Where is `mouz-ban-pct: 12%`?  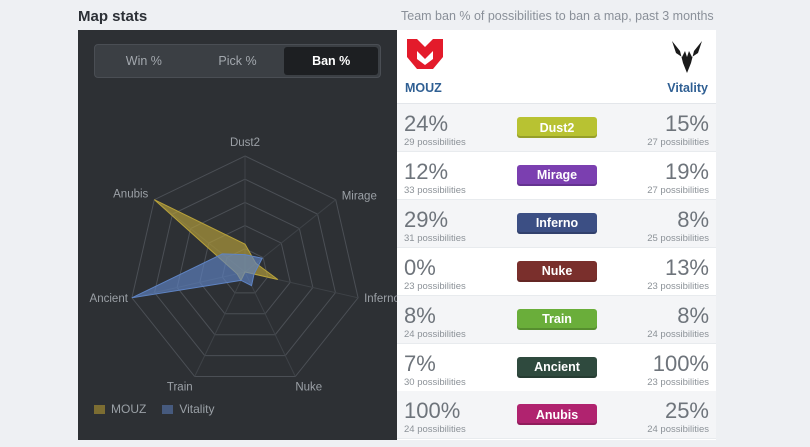
mouz-ban-pct: 12% is located at coordinates (426, 171).